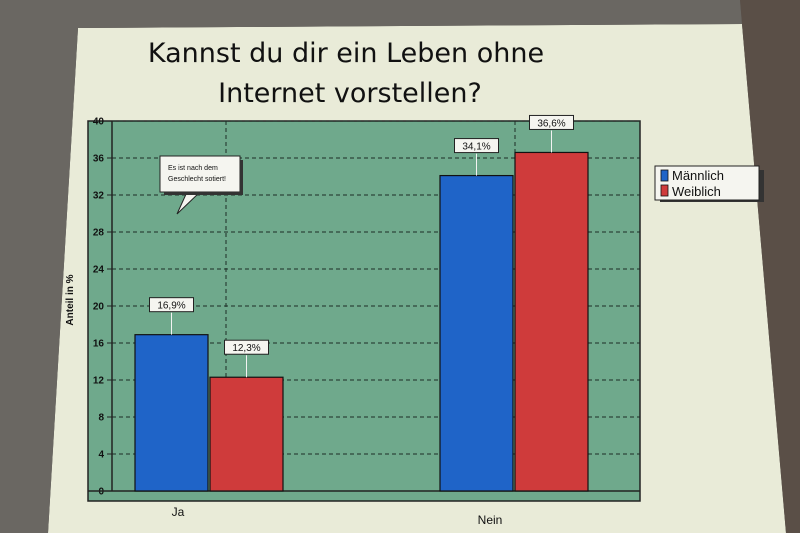 This screenshot has height=533, width=800. I want to click on data-label-ja-male: 16,9%, so click(171, 306).